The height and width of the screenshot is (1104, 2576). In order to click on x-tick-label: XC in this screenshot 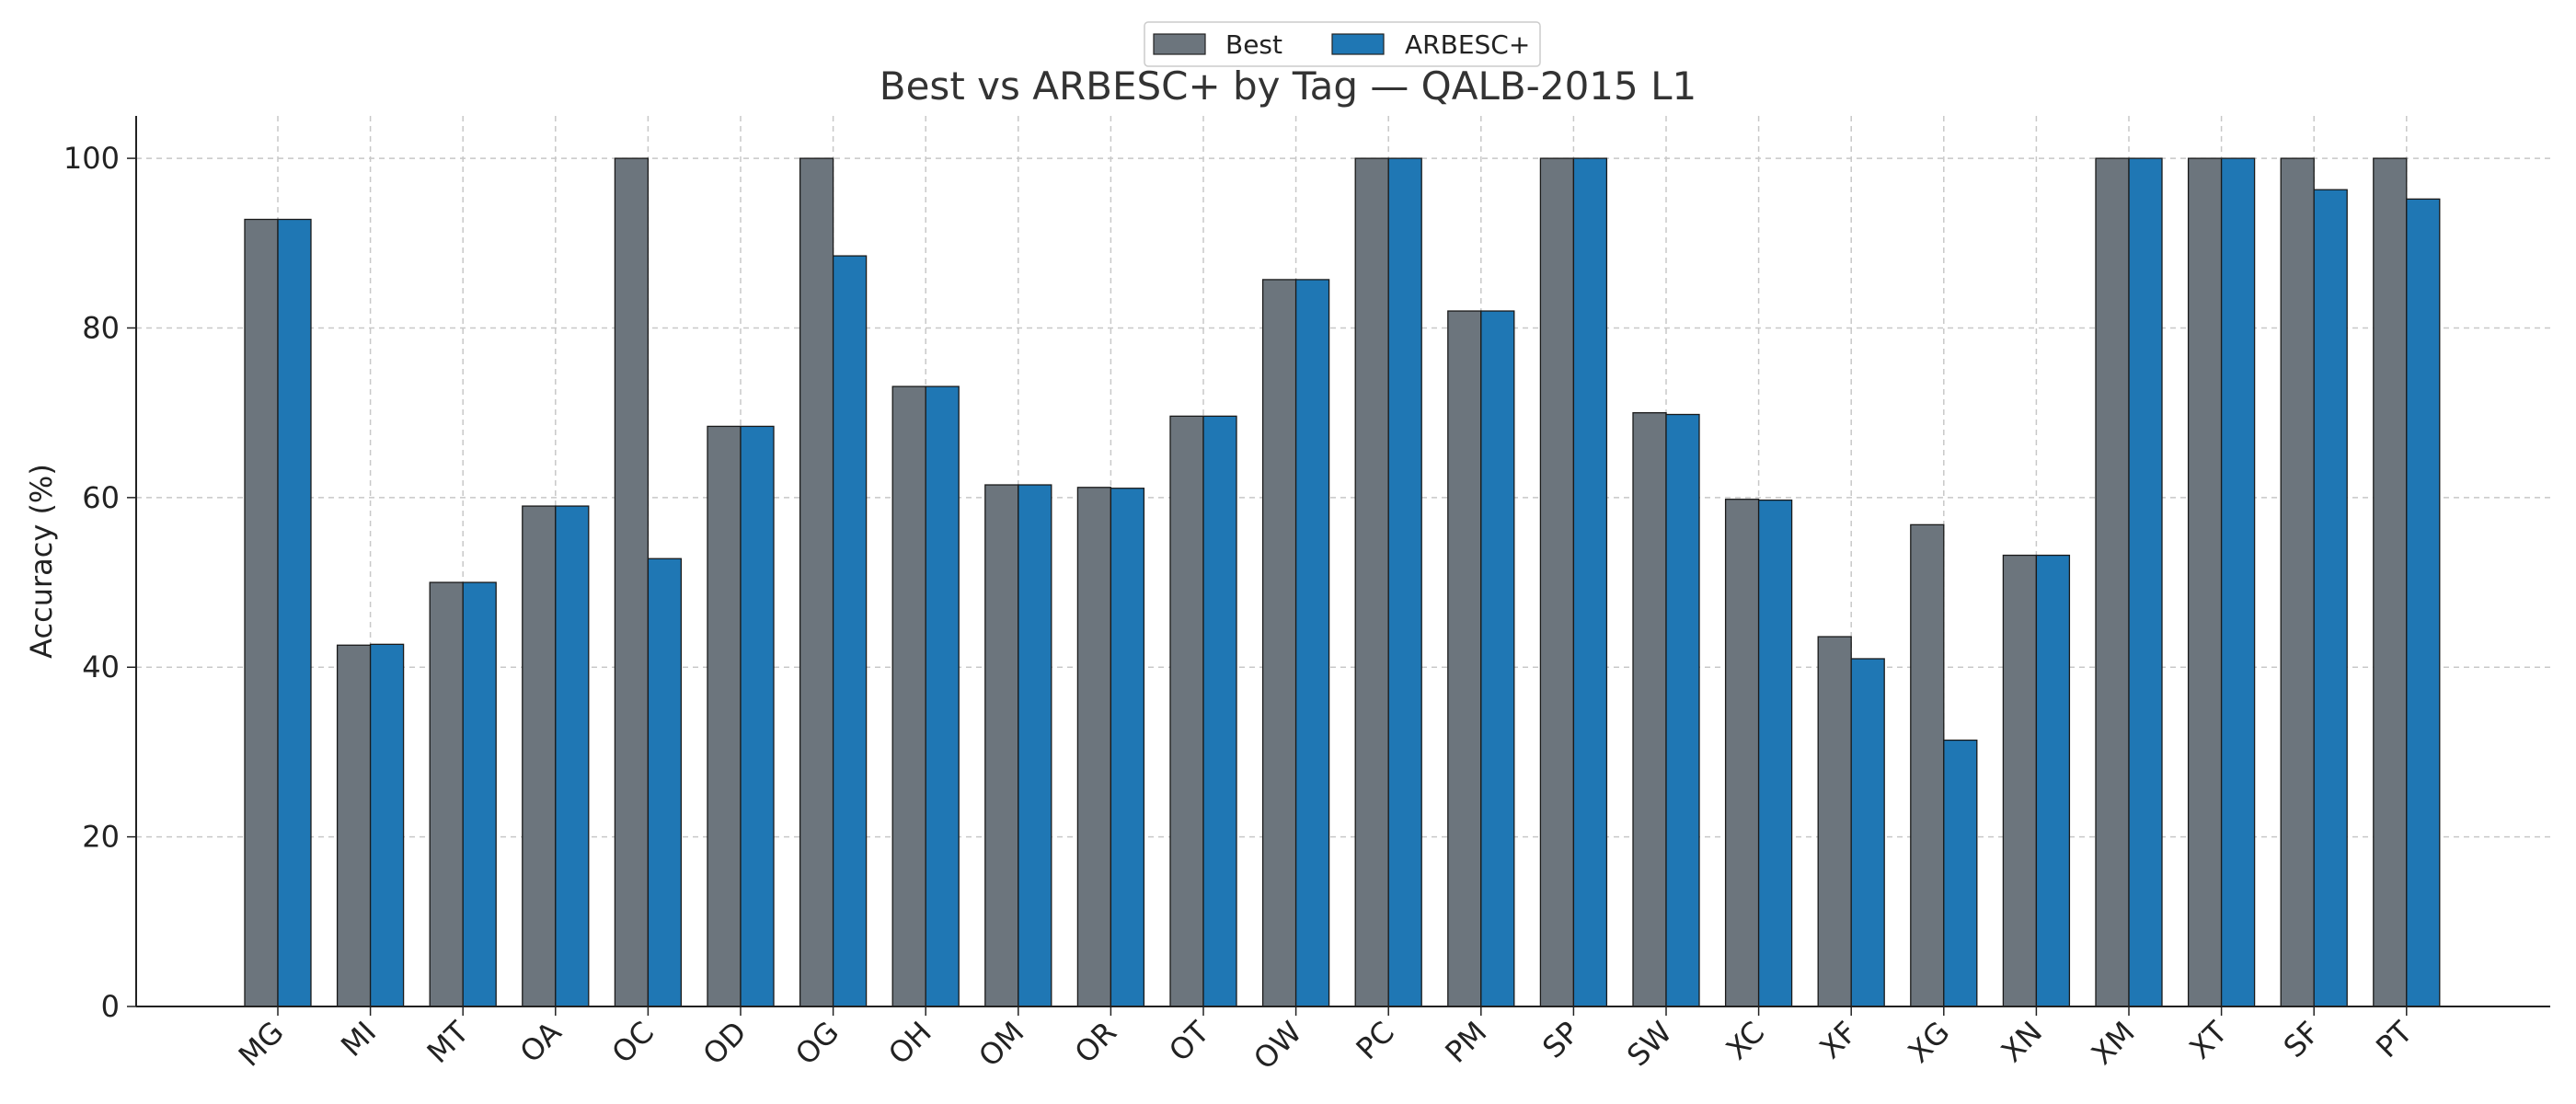, I will do `click(1745, 1041)`.